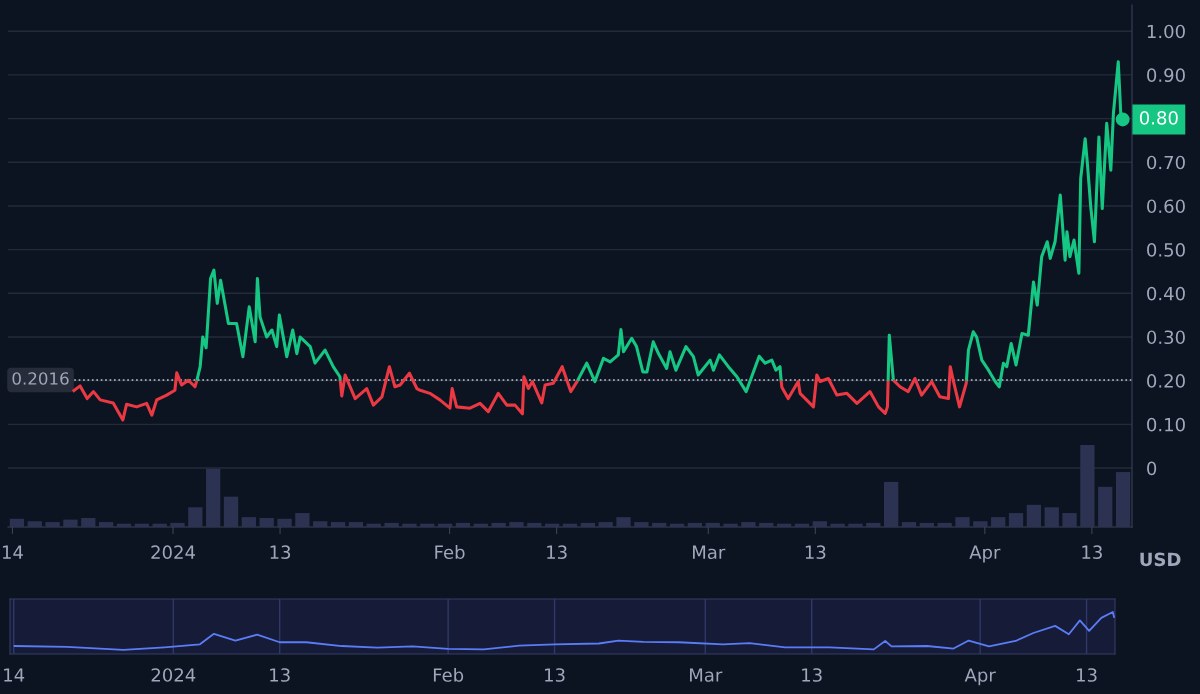  Describe the element at coordinates (1160, 559) in the screenshot. I see `y-axis-title: USD` at that location.